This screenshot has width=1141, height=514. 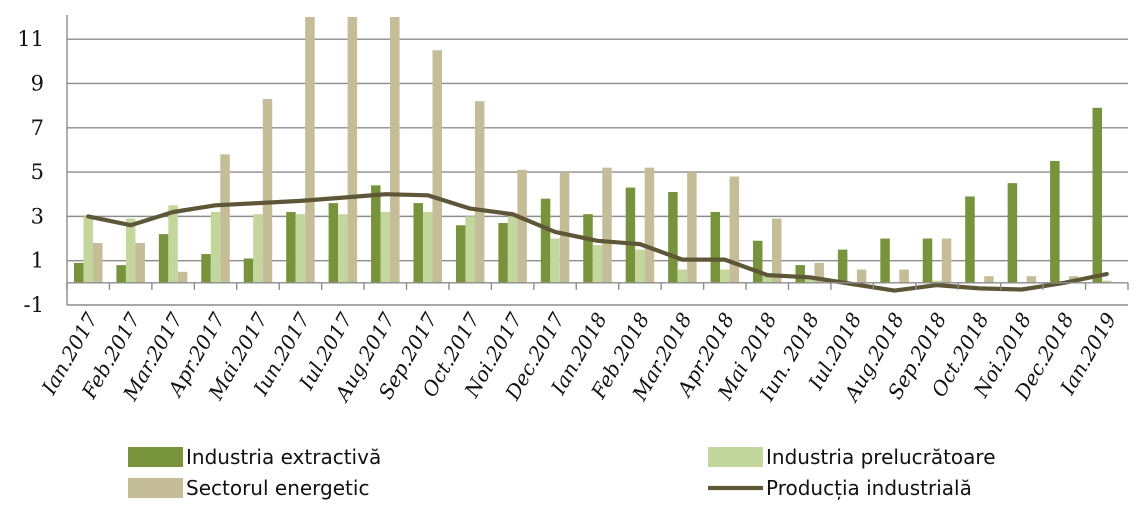 I want to click on y-tick-label: 7, so click(x=37, y=128).